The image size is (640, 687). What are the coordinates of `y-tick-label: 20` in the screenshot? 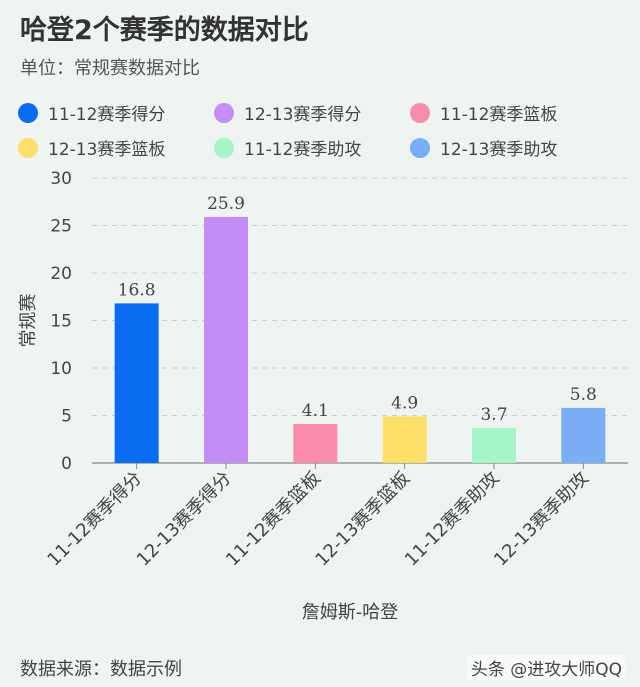 It's located at (61, 274).